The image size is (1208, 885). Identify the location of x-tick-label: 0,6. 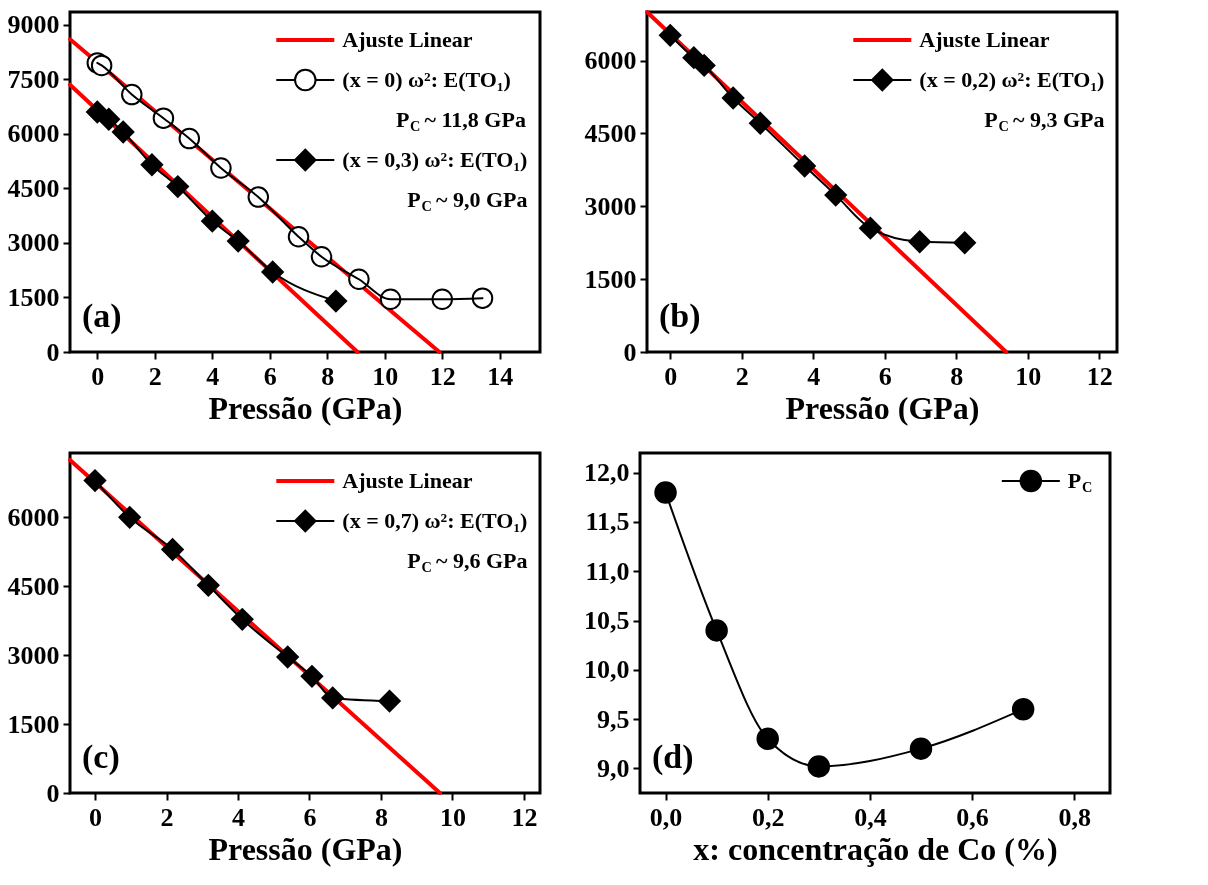
(972, 817).